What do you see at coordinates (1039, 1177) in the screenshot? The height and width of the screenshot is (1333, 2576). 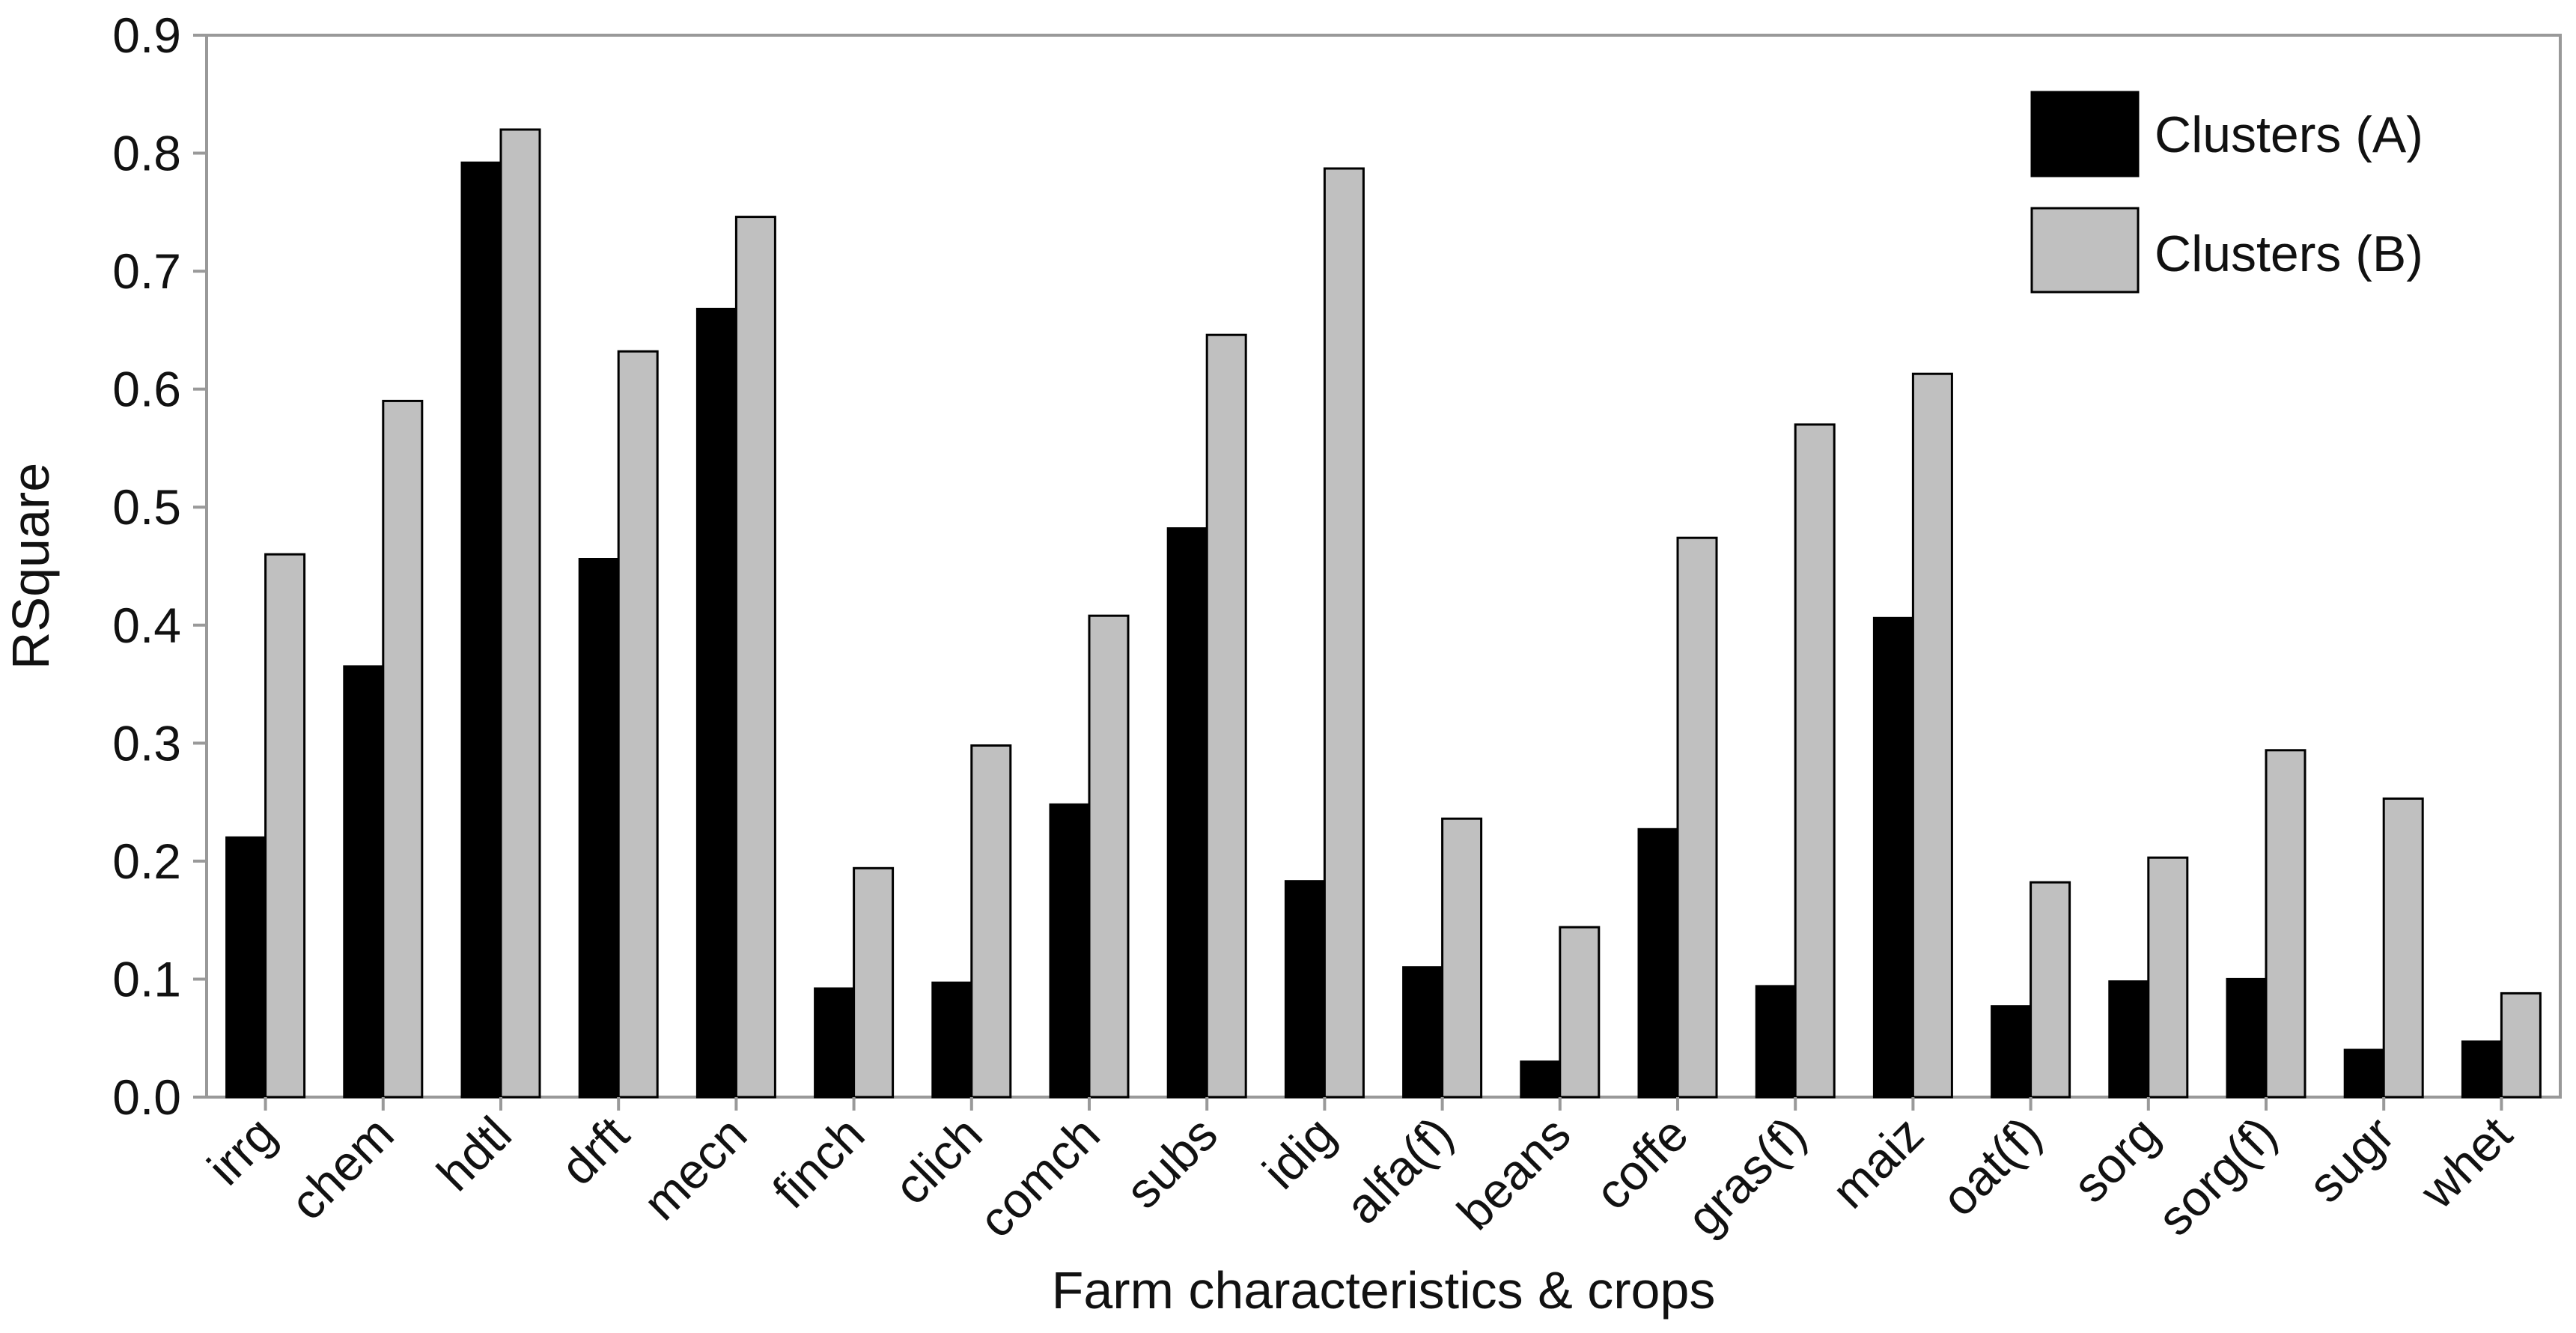 I see `x-tick-label: comch` at bounding box center [1039, 1177].